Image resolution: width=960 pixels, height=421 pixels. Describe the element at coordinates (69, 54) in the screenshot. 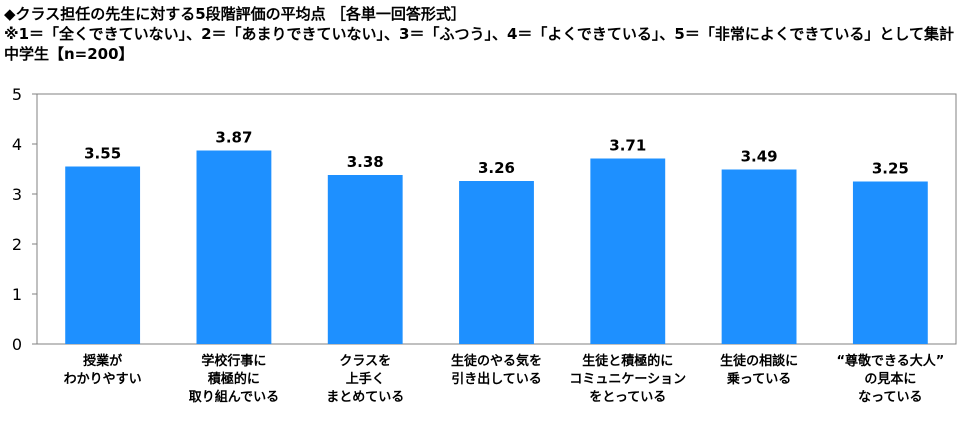

I see `sample-size: 中学生【n=200】` at that location.